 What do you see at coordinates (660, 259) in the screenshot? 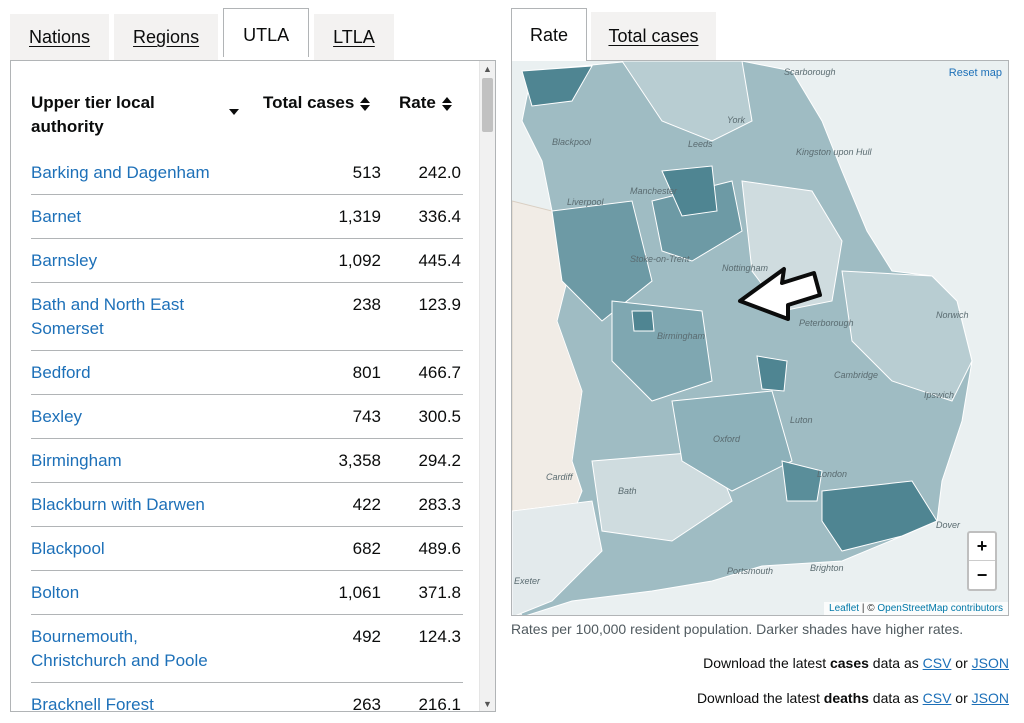
I see `place-label: Stoke-on-Trent` at bounding box center [660, 259].